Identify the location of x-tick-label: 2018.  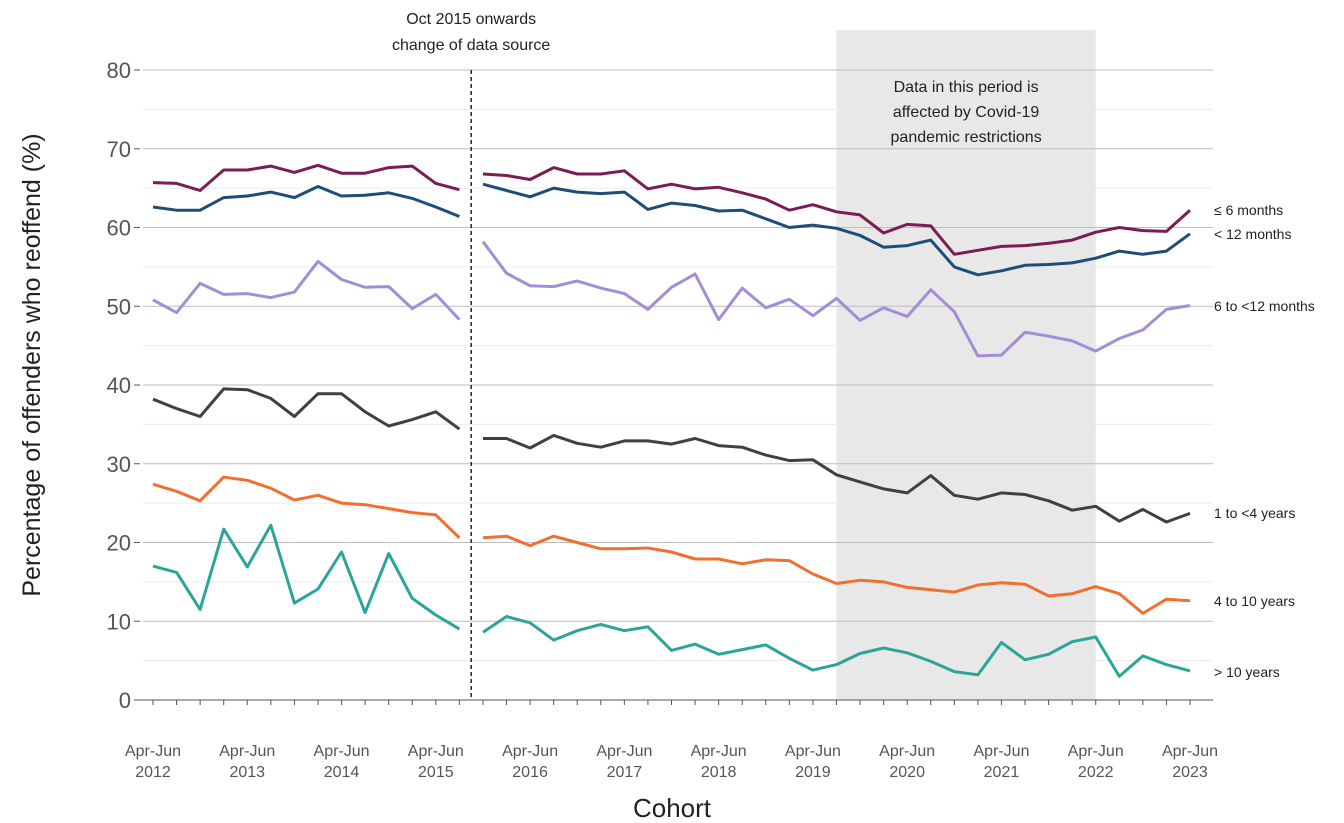
(719, 772).